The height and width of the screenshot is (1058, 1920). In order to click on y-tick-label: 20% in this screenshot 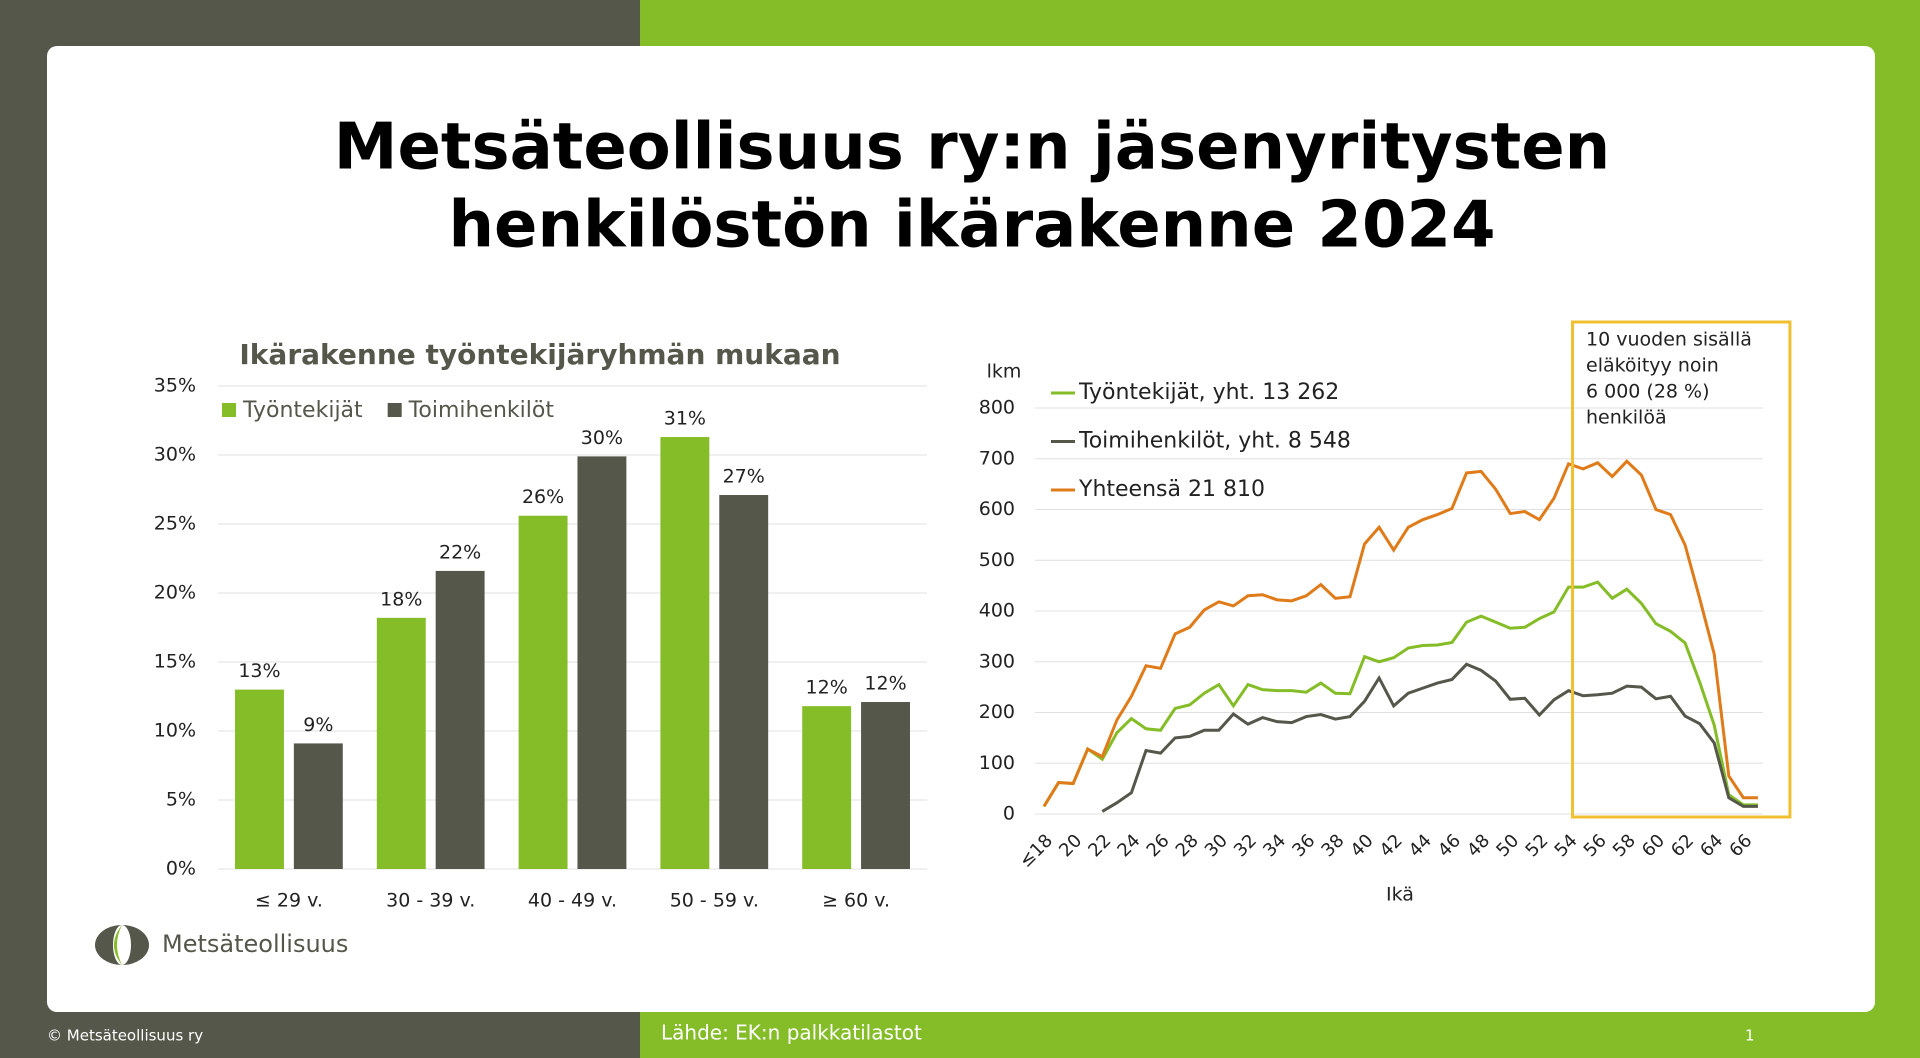, I will do `click(175, 593)`.